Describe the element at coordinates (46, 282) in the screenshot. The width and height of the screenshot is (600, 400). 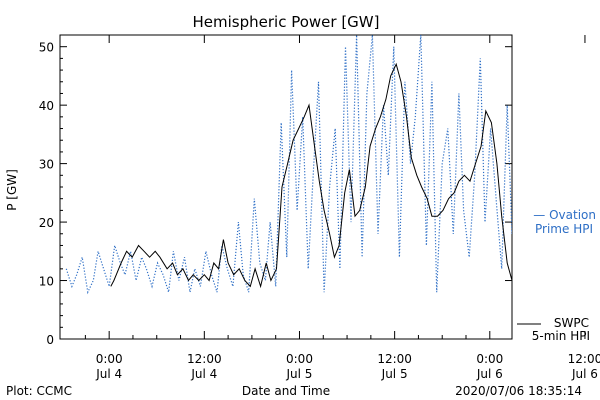
I see `y-tick-label: 10` at that location.